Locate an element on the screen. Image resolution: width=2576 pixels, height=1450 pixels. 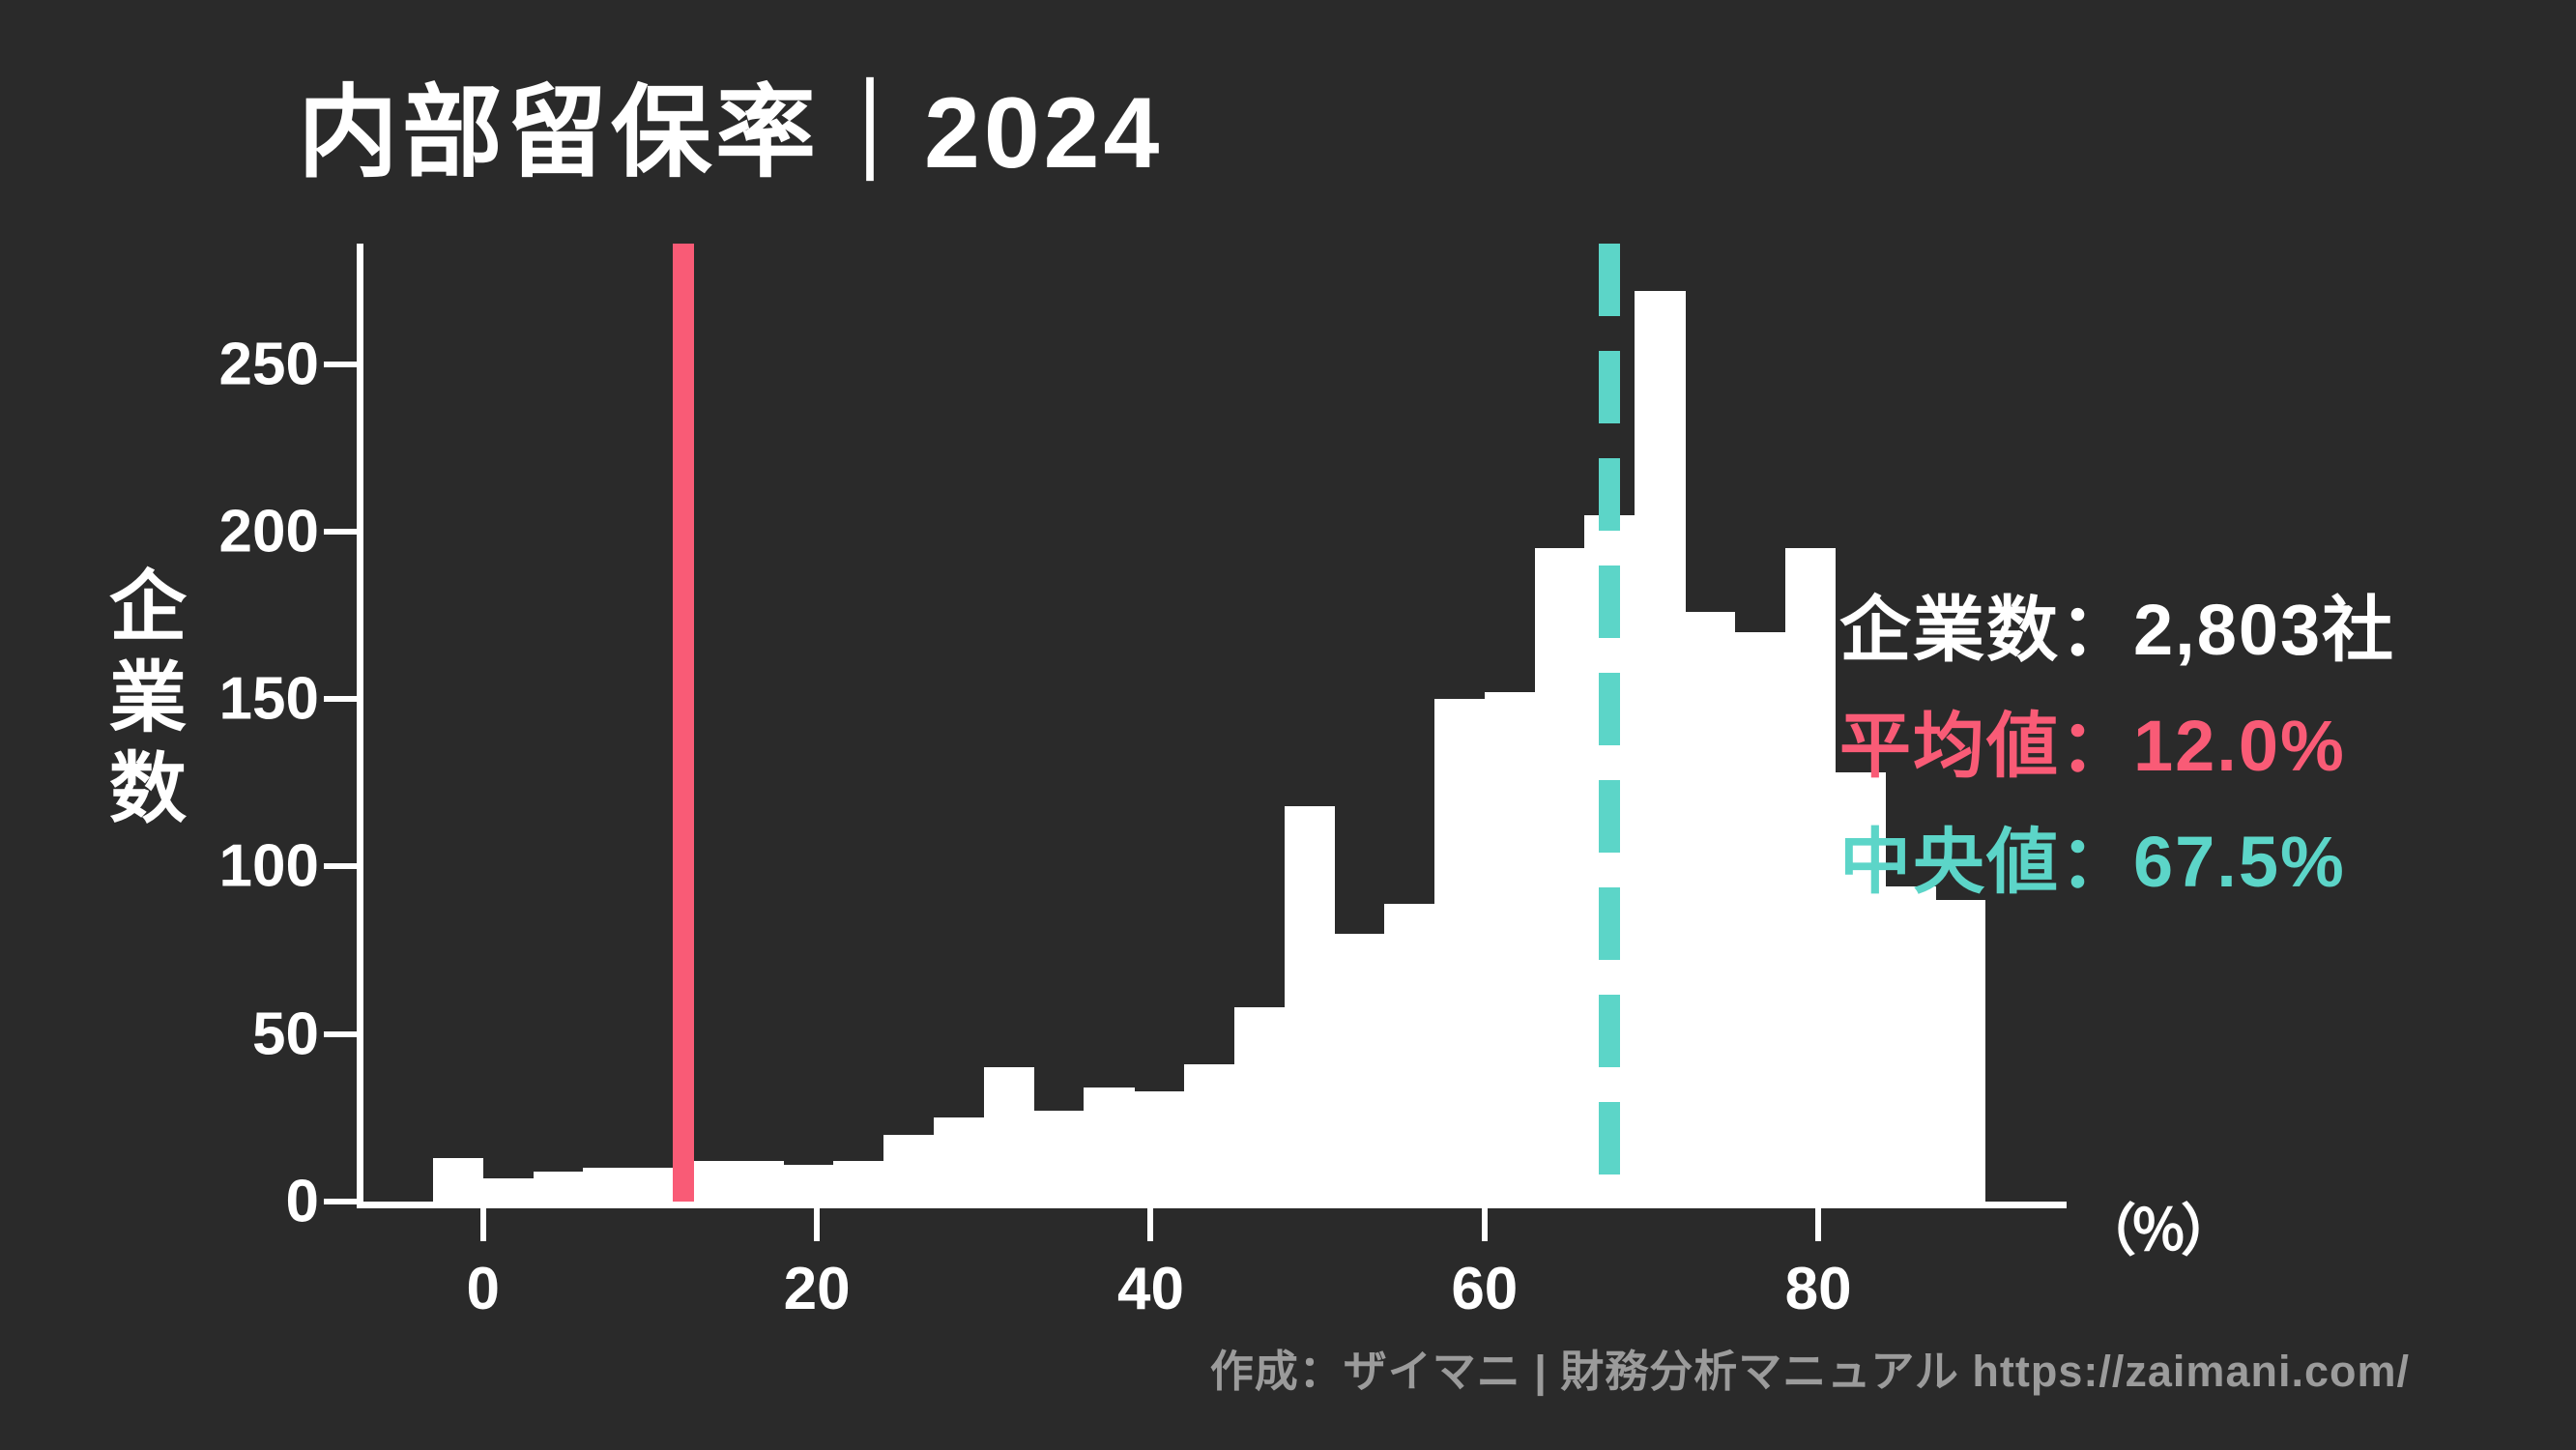
x-tick-label: 60 is located at coordinates (1485, 1289).